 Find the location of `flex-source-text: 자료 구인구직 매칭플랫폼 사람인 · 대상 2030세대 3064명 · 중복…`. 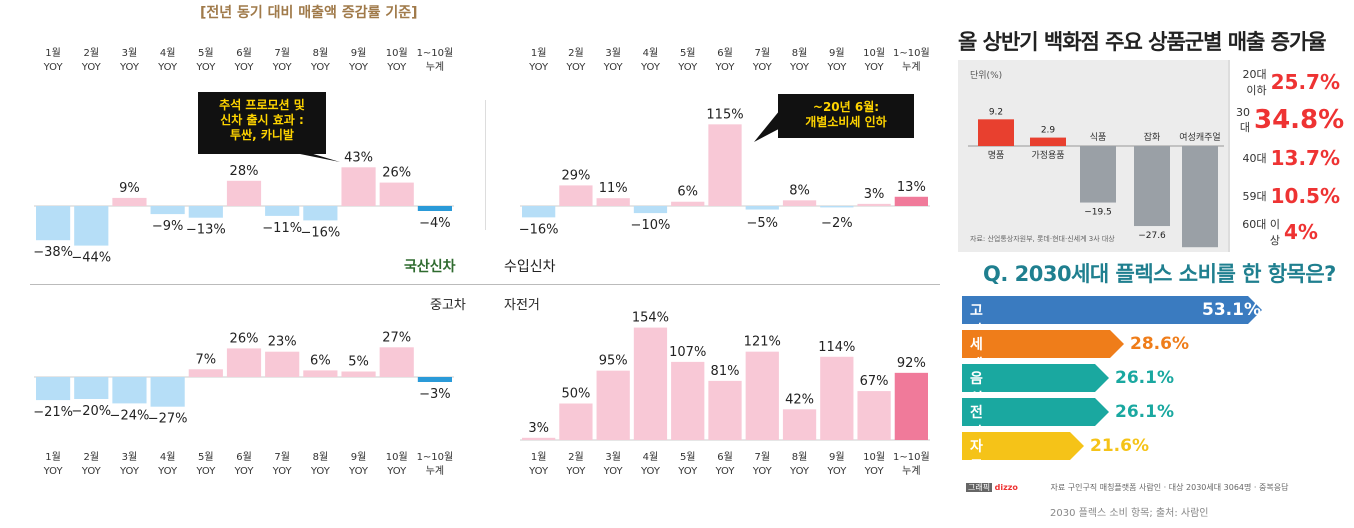

flex-source-text: 자료 구인구직 매칭플랫폼 사람인 · 대상 2030세대 3064명 · 중복… is located at coordinates (1169, 487).